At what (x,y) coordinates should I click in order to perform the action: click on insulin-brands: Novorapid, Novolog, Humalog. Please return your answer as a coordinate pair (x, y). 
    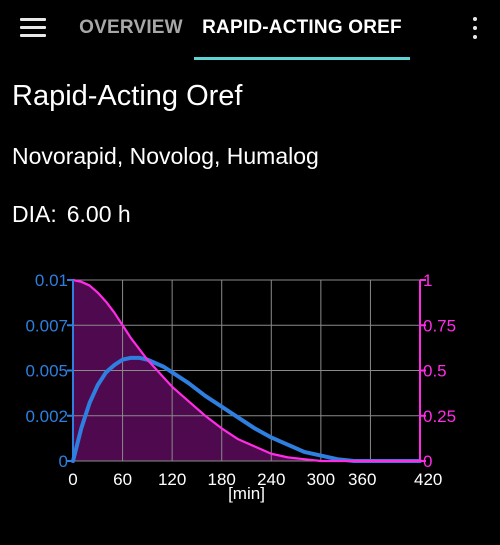
    Looking at the image, I should click on (165, 156).